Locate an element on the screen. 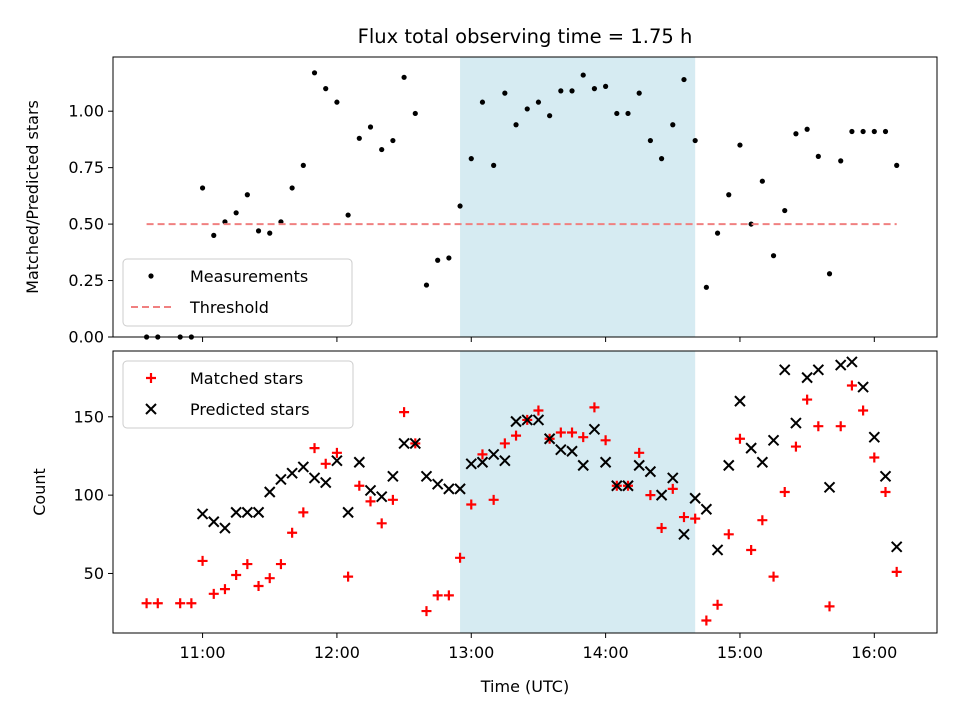 The image size is (960, 720). chart-title: Flux total observing time = 1.75 h is located at coordinates (525, 36).